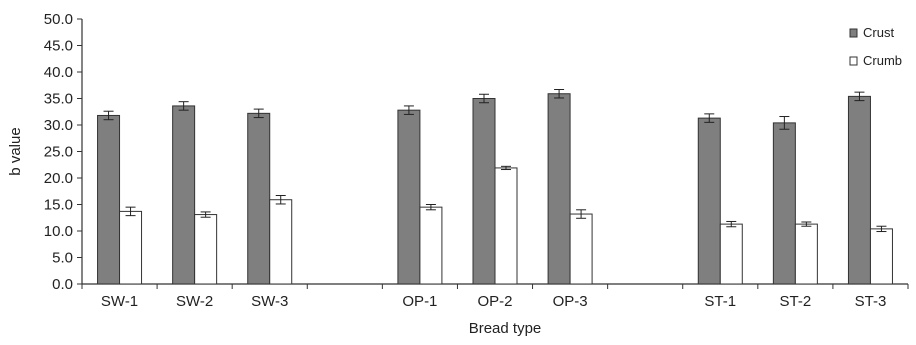 The width and height of the screenshot is (916, 345). What do you see at coordinates (194, 301) in the screenshot?
I see `x-tick-label: SW-2` at bounding box center [194, 301].